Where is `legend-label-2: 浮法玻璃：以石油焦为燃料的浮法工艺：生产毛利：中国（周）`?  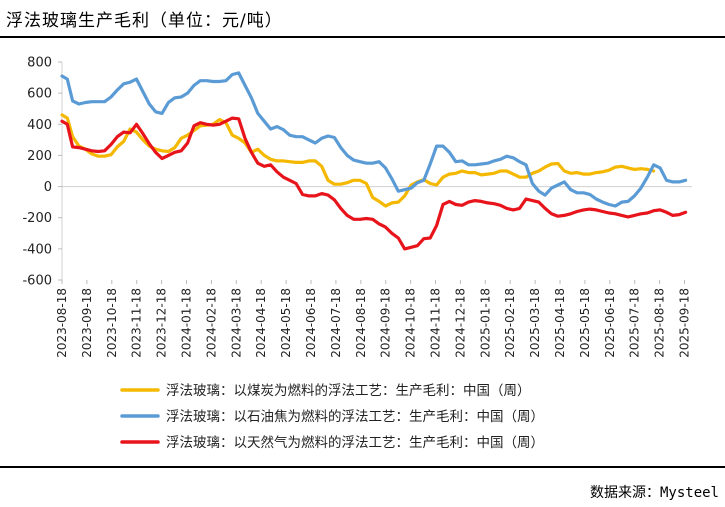 legend-label-2: 浮法玻璃：以石油焦为燃料的浮法工艺：生产毛利：中国（周） is located at coordinates (355, 416).